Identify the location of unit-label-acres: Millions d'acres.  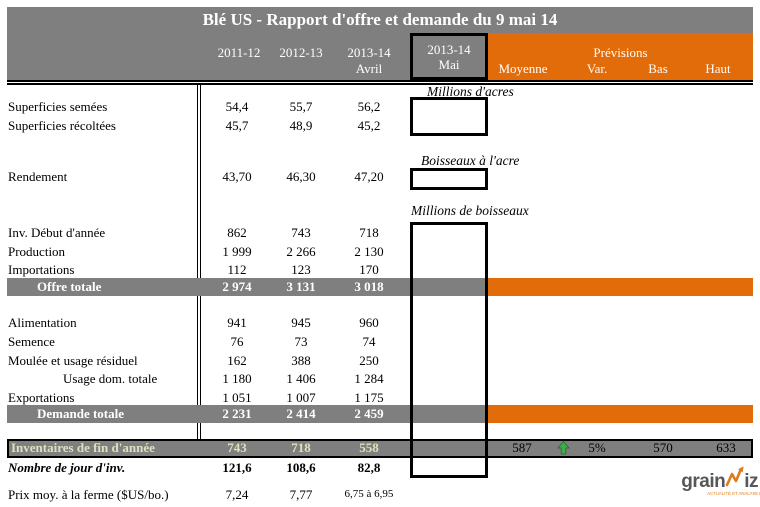
(470, 91).